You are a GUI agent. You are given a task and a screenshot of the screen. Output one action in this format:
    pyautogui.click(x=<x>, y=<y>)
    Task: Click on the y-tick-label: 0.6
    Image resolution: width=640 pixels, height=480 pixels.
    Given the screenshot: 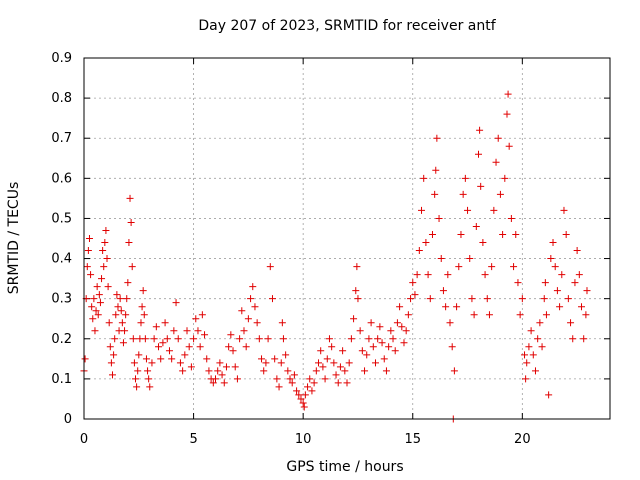 What is the action you would take?
    pyautogui.click(x=61, y=178)
    